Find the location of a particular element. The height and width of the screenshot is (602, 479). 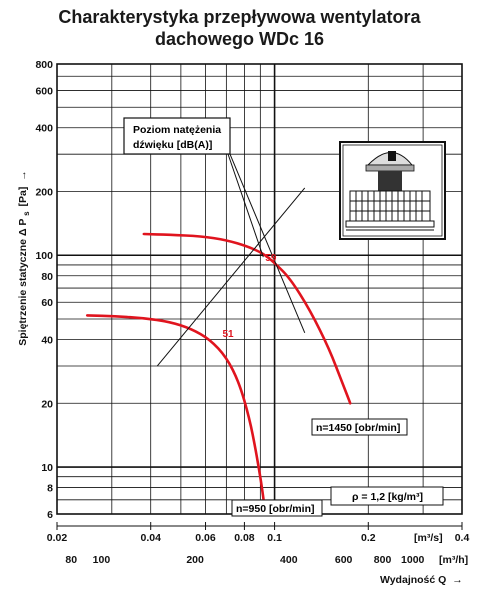

y-axis-title: Spiętrzenie statyczne Δ P s [Pa] → is located at coordinates (24, 258).